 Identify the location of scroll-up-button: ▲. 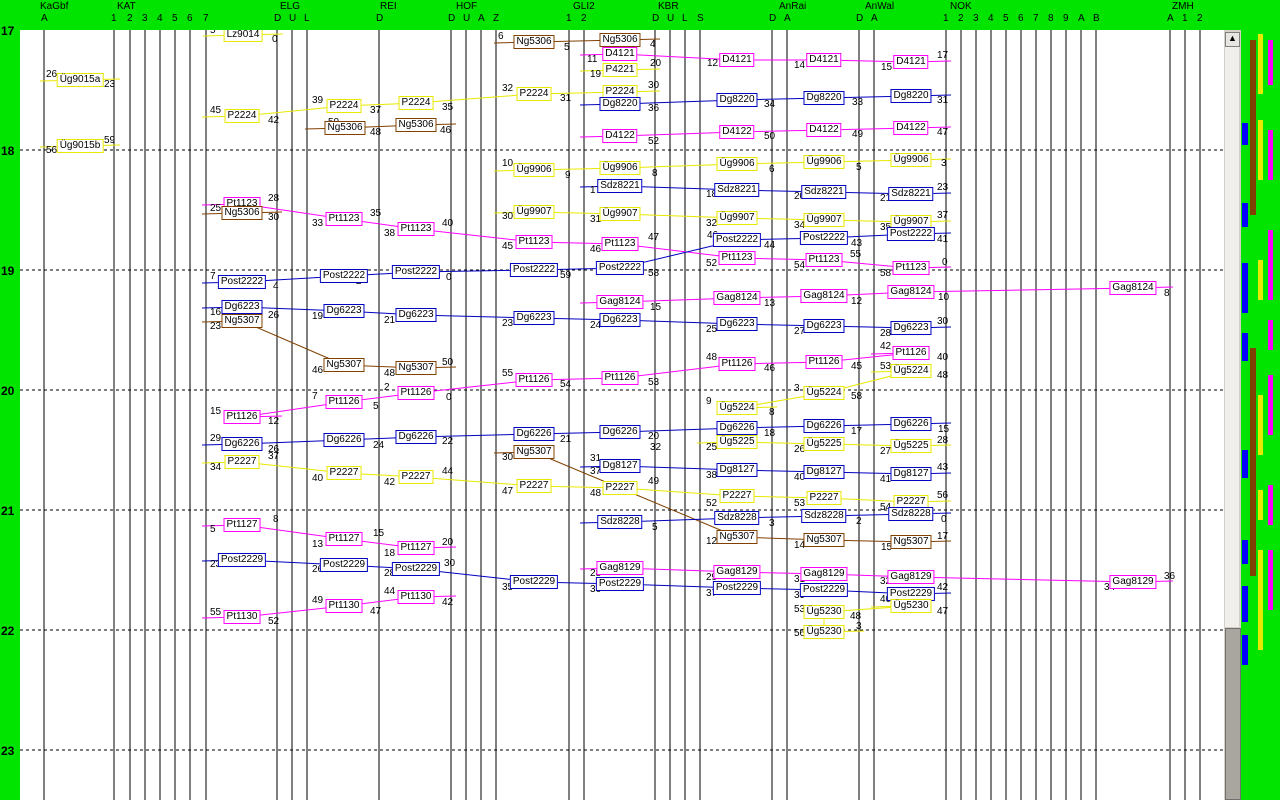
(1232, 39).